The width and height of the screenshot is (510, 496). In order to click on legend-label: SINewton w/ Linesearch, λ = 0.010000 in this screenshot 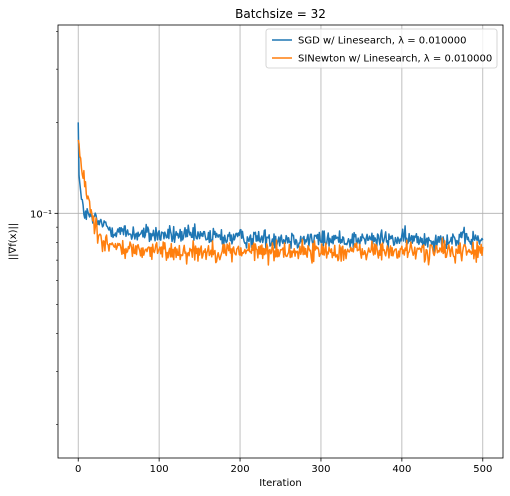, I will do `click(395, 59)`.